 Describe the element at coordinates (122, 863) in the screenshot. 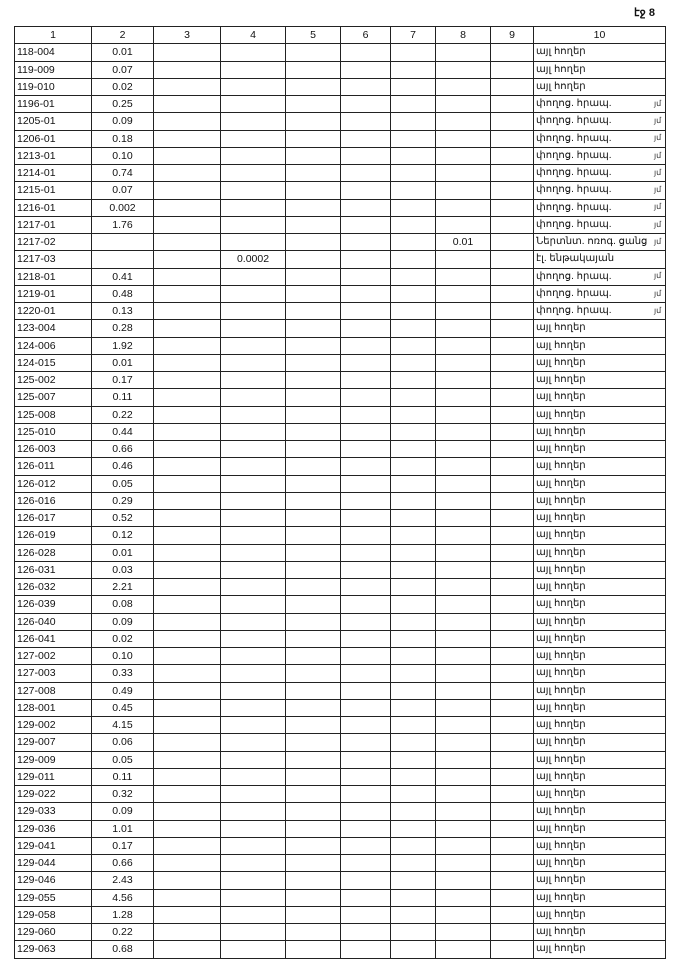

I see `cell-col-2: 0.66` at that location.